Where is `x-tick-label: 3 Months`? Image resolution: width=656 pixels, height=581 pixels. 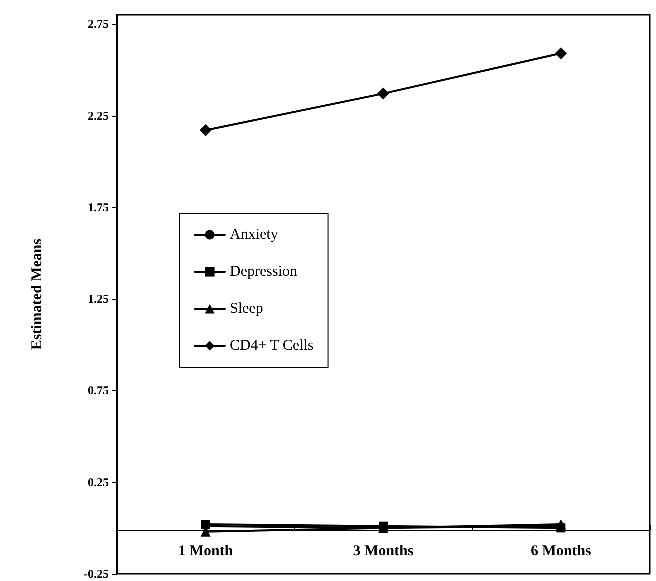
x-tick-label: 3 Months is located at coordinates (383, 551).